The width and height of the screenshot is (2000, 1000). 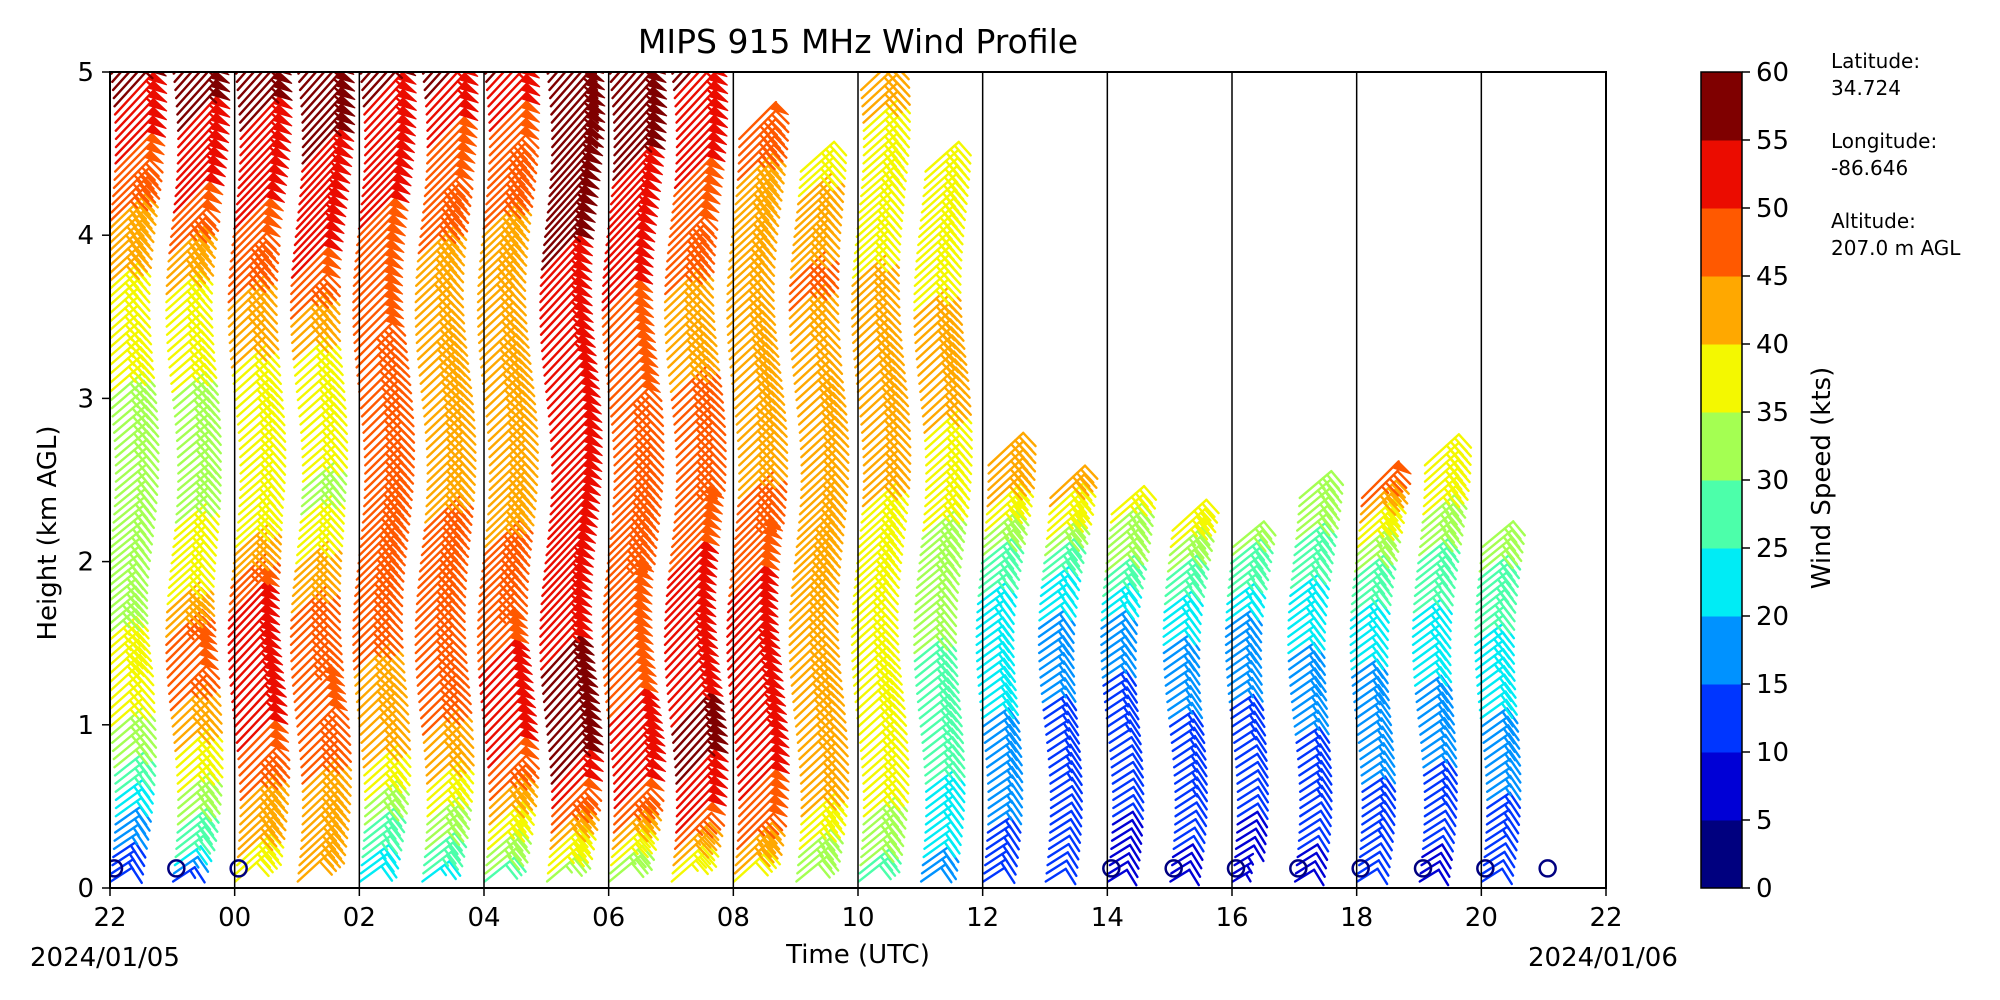 What do you see at coordinates (1772, 413) in the screenshot?
I see `colorbar-tick-label: 35` at bounding box center [1772, 413].